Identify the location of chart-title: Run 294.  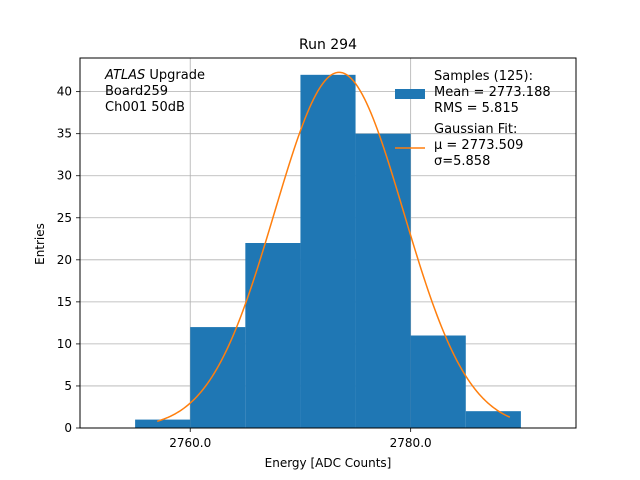
(328, 45).